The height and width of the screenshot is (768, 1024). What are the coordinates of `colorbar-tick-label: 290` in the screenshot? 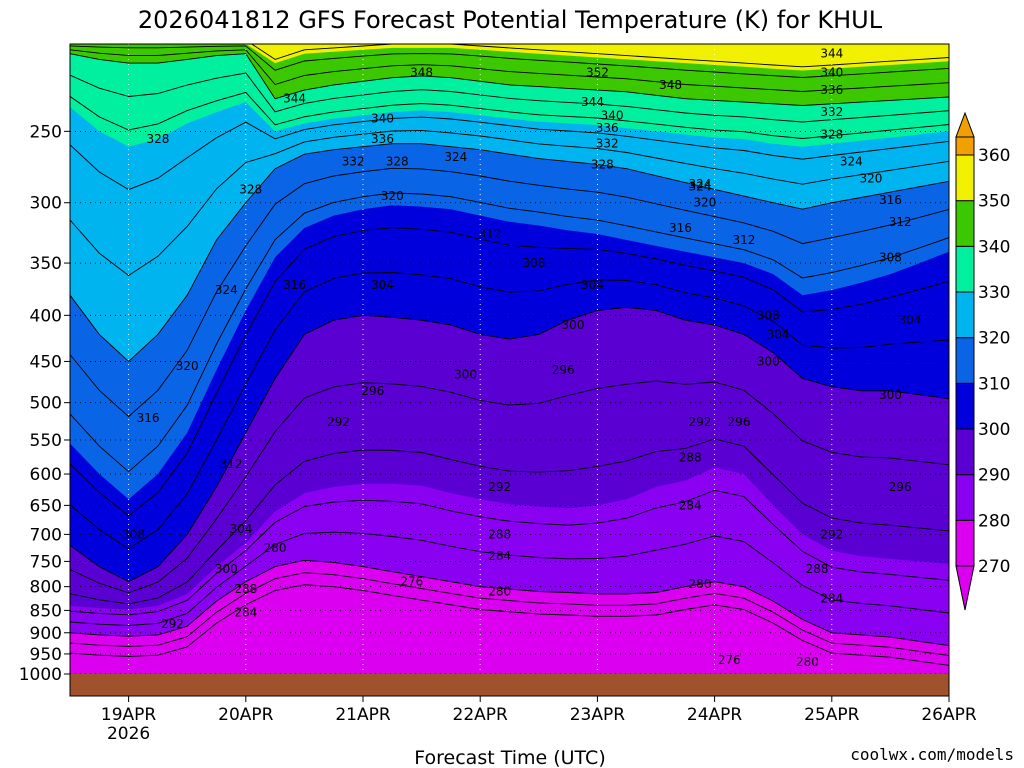 It's located at (994, 476).